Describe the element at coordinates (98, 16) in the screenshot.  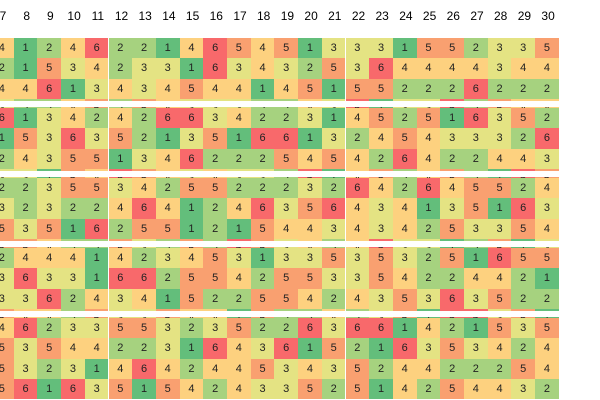
I see `column-header: 11` at that location.